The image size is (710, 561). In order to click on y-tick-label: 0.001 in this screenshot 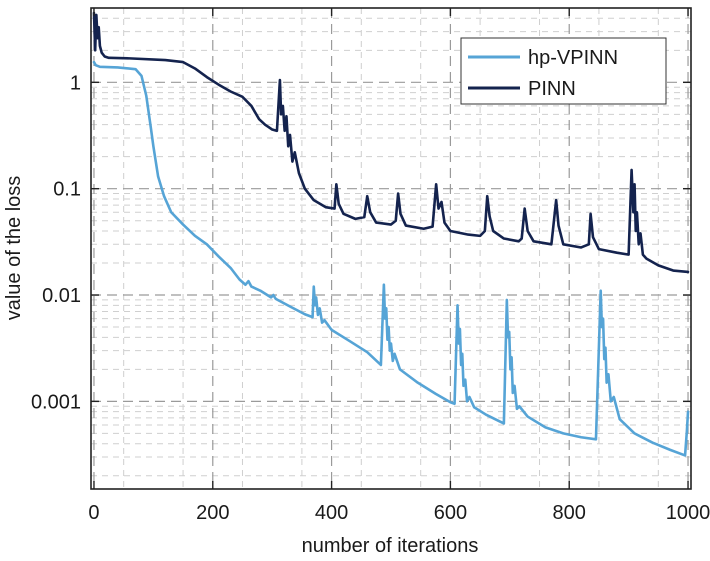, I will do `click(56, 402)`.